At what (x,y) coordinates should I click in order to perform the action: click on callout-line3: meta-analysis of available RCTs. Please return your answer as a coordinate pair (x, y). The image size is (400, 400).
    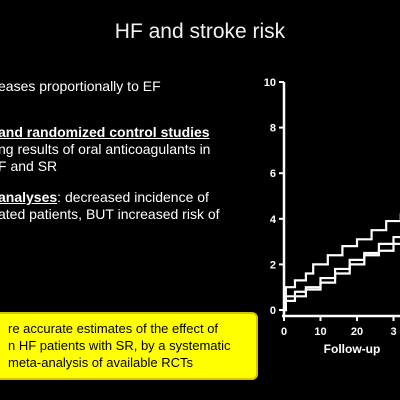
    Looking at the image, I should click on (100, 362).